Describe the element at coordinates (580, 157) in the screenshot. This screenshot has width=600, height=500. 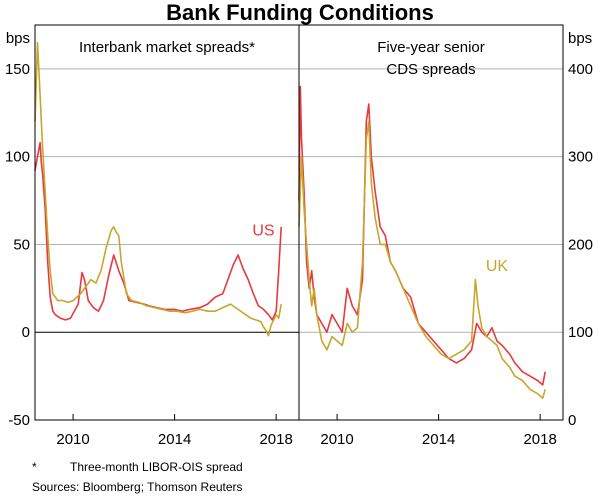
I see `panel-2-y-tick-label: 300` at that location.